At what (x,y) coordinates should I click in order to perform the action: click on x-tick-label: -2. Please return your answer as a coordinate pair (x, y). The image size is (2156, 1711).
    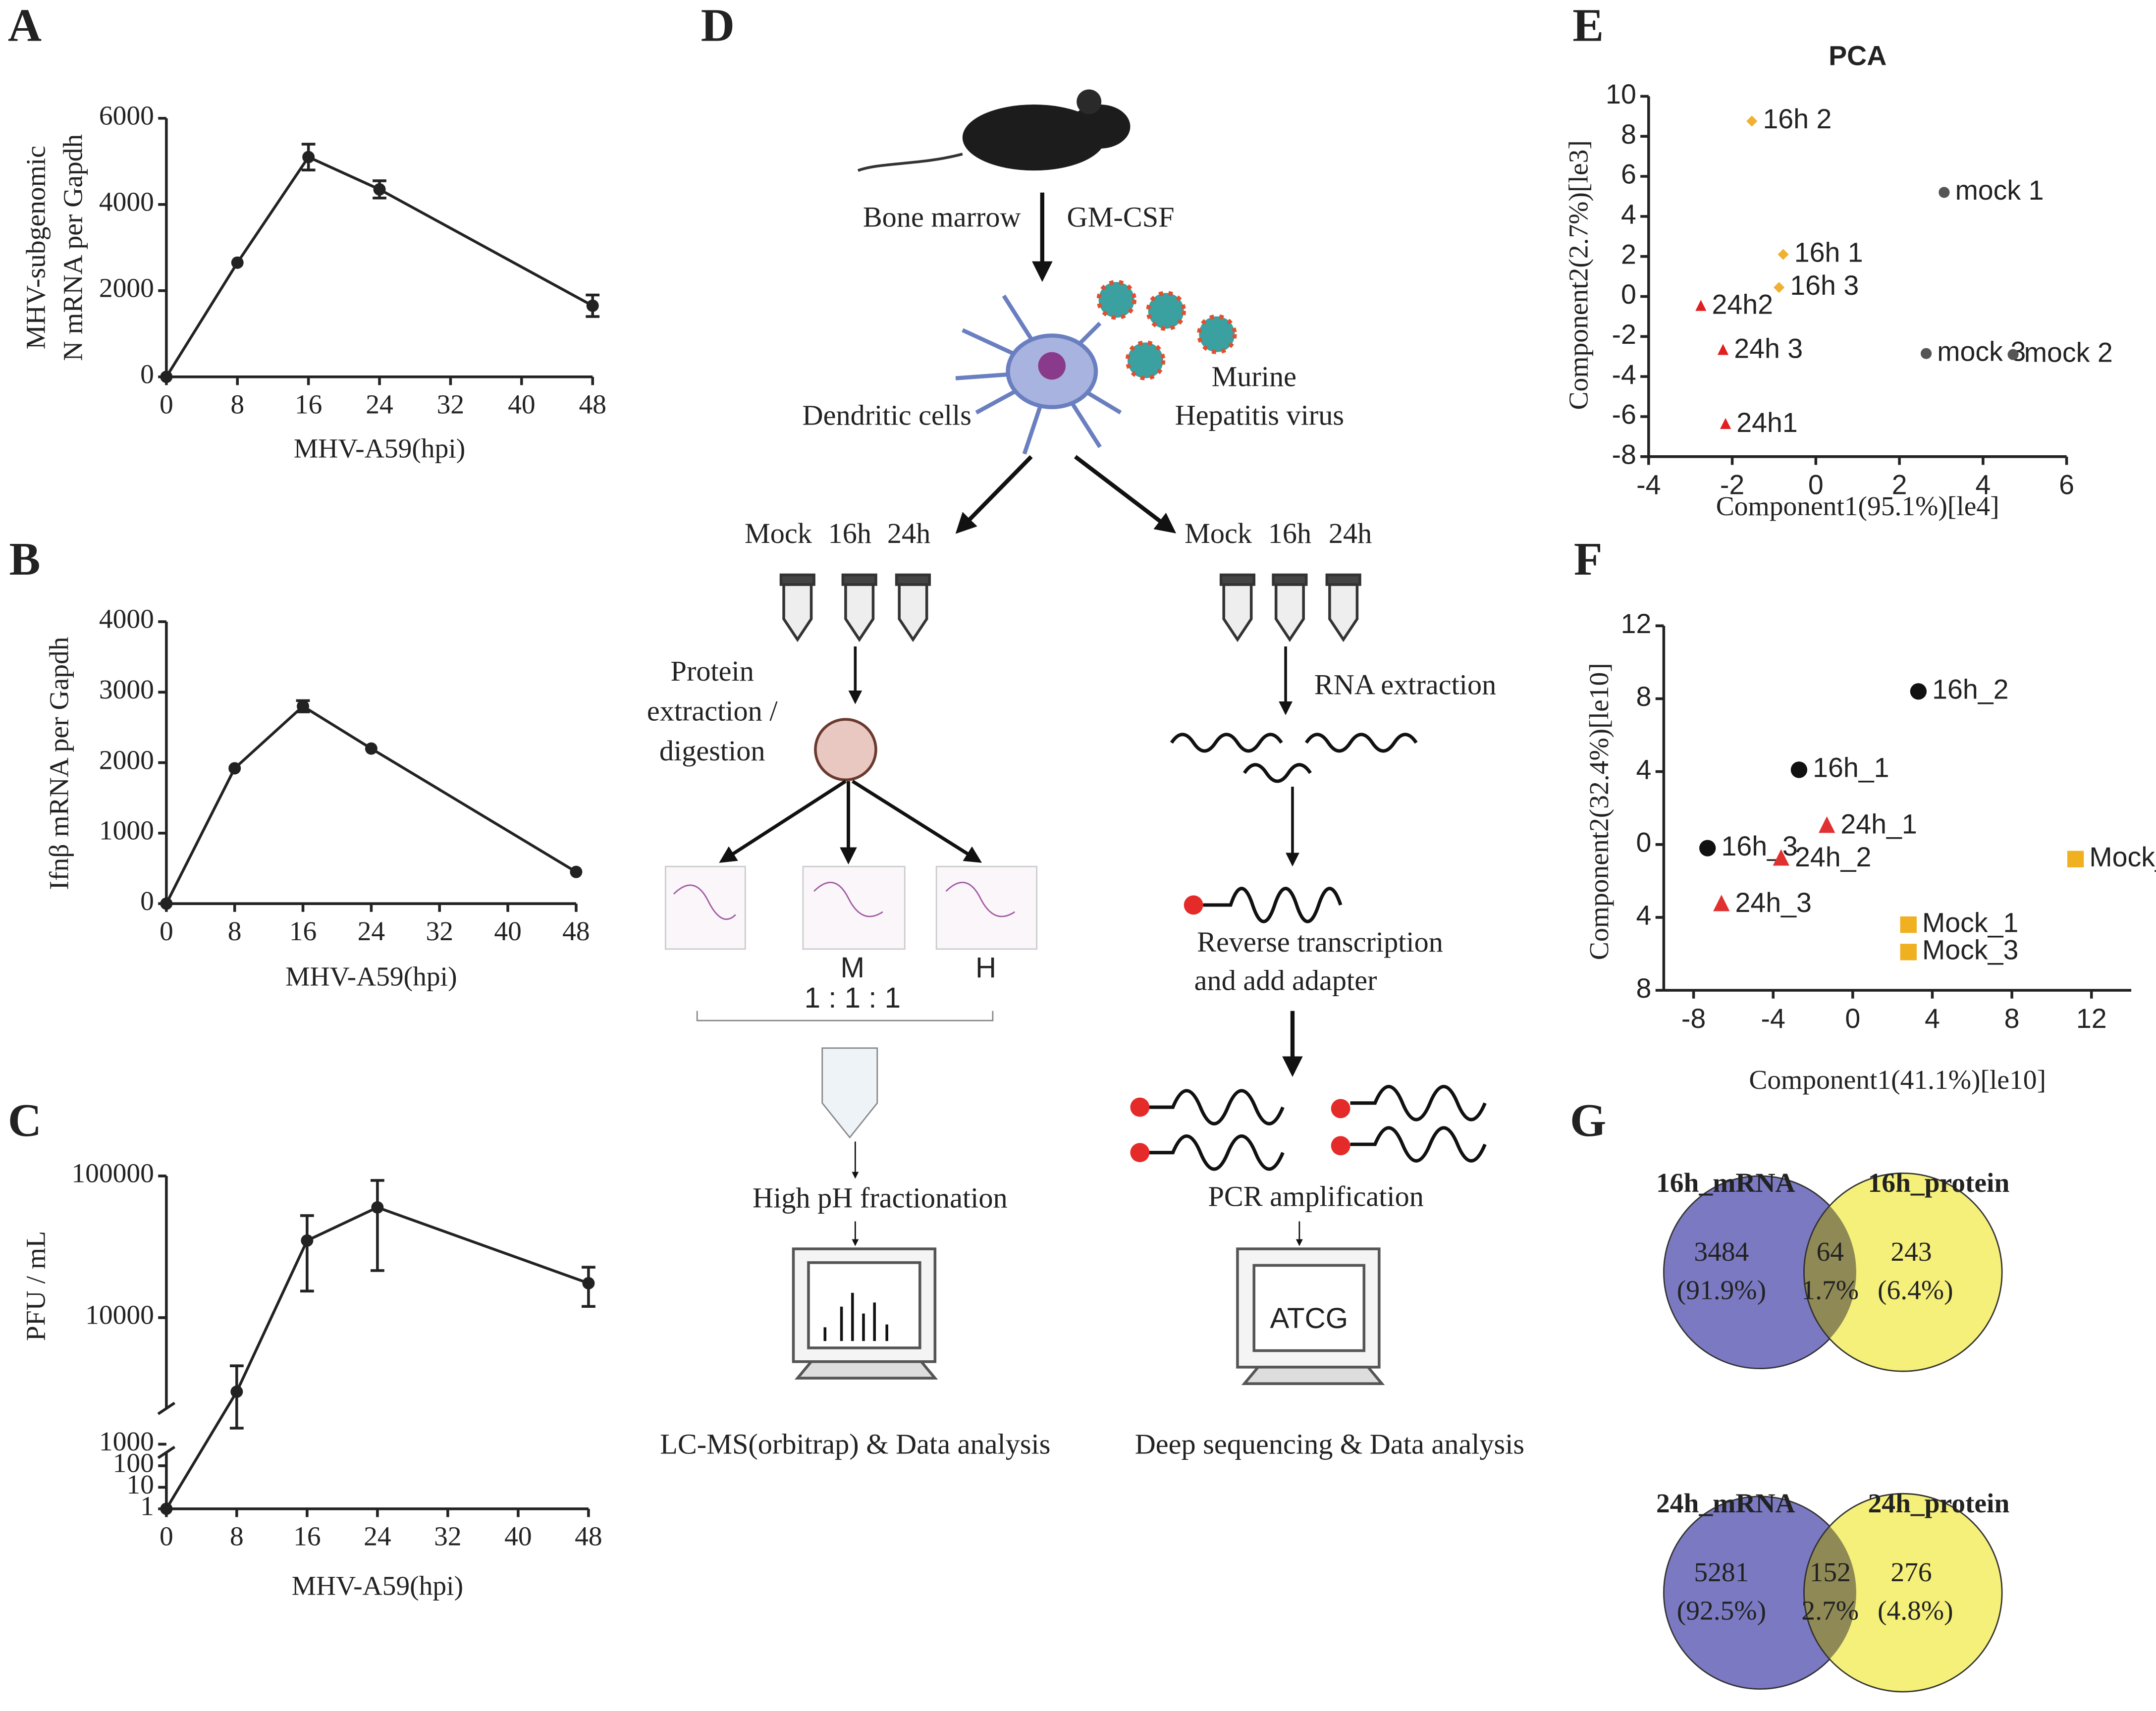
    Looking at the image, I should click on (1732, 485).